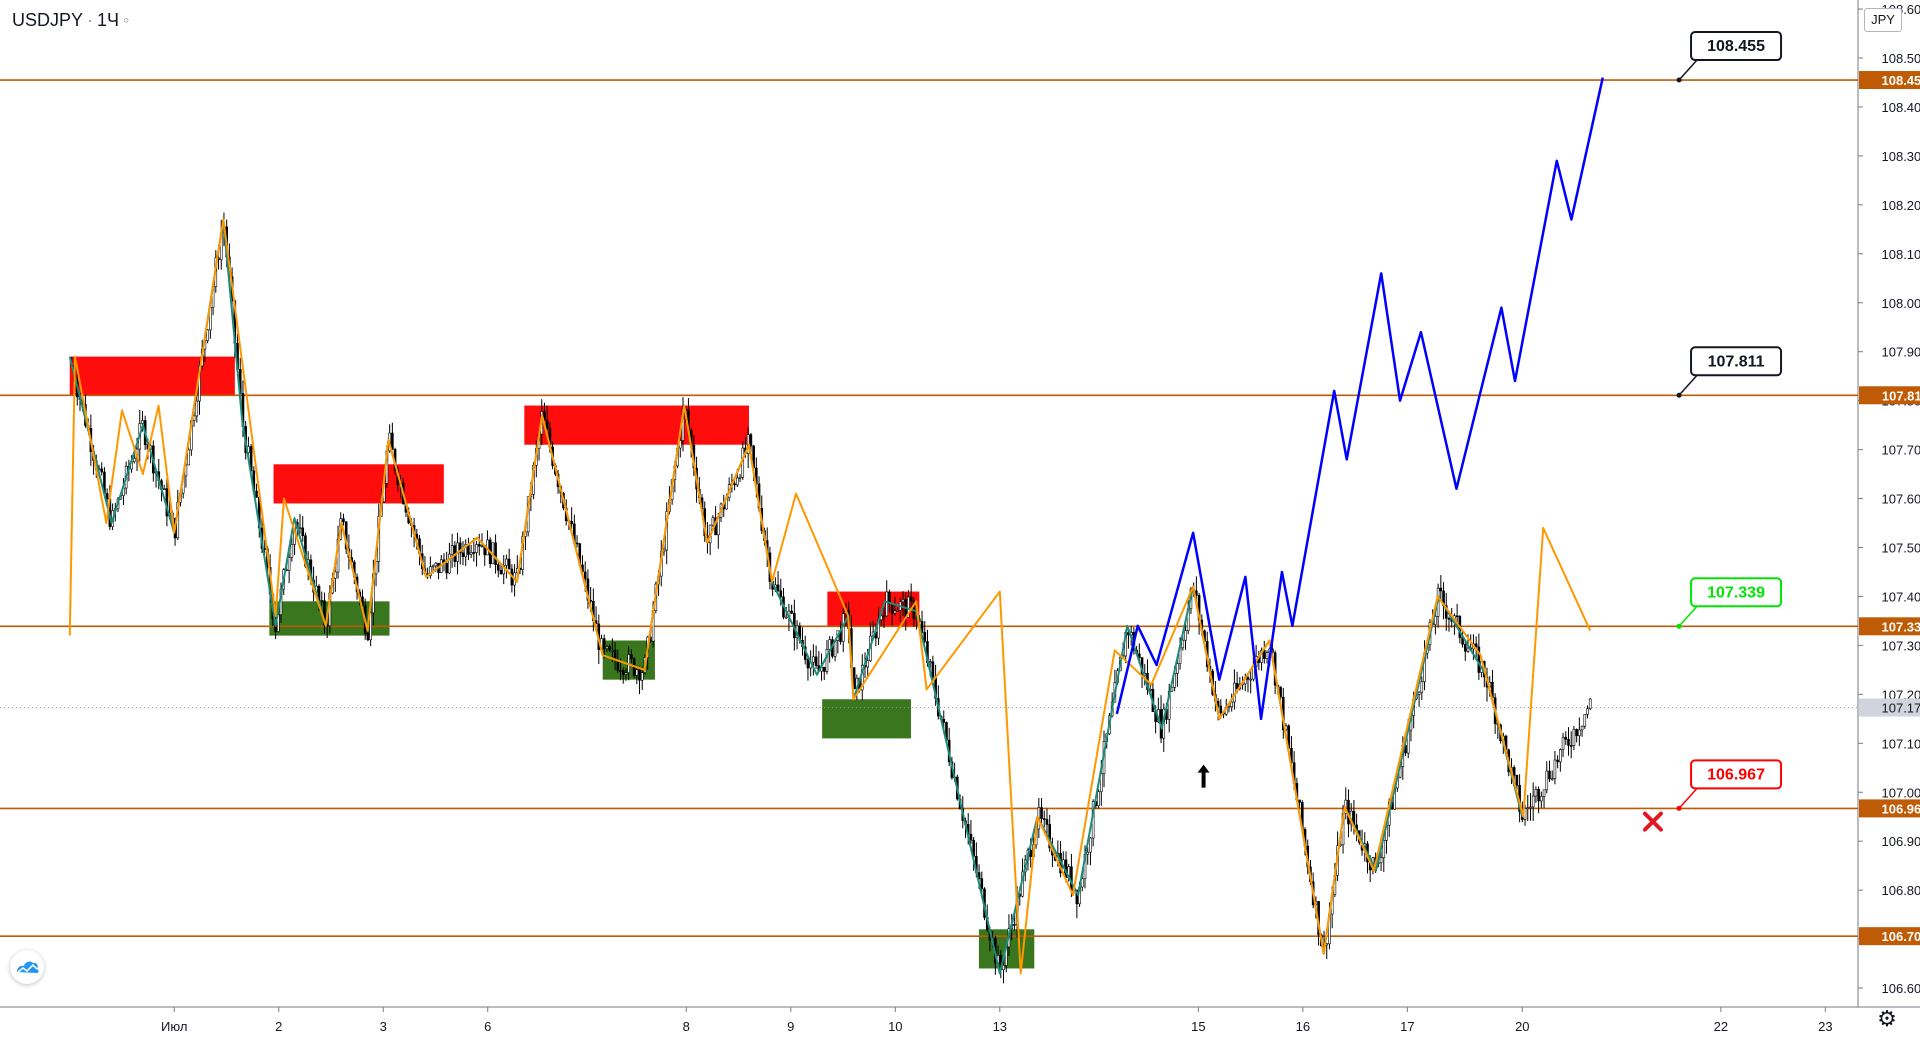 This screenshot has width=1920, height=1042. Describe the element at coordinates (1198, 1026) in the screenshot. I see `x-tick-label: 15` at that location.